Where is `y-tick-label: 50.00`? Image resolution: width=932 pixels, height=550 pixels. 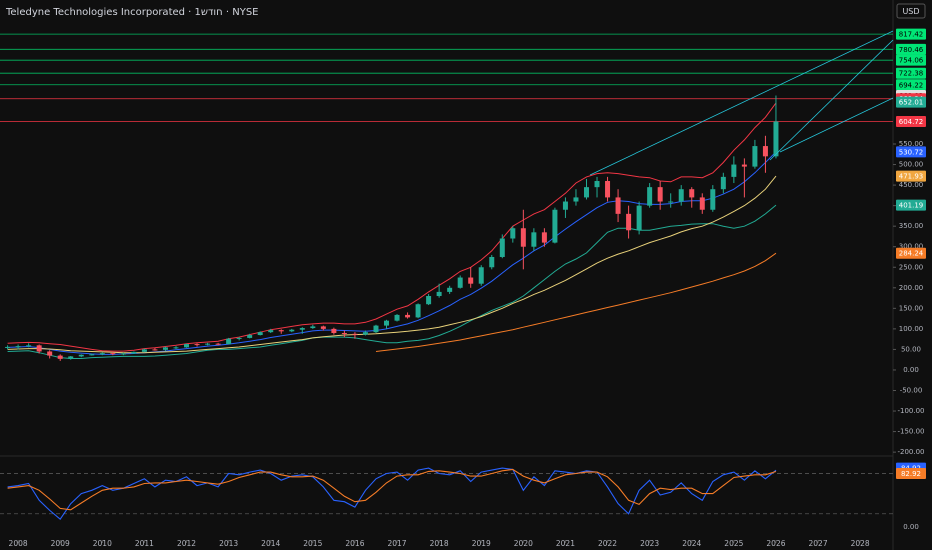
y-tick-label: 50.00 is located at coordinates (911, 349).